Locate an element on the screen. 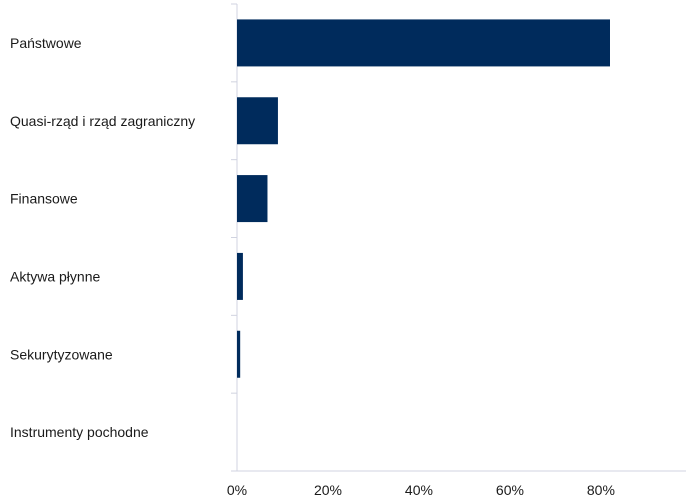  category-label-5: Sekurytyzowane is located at coordinates (61, 354).